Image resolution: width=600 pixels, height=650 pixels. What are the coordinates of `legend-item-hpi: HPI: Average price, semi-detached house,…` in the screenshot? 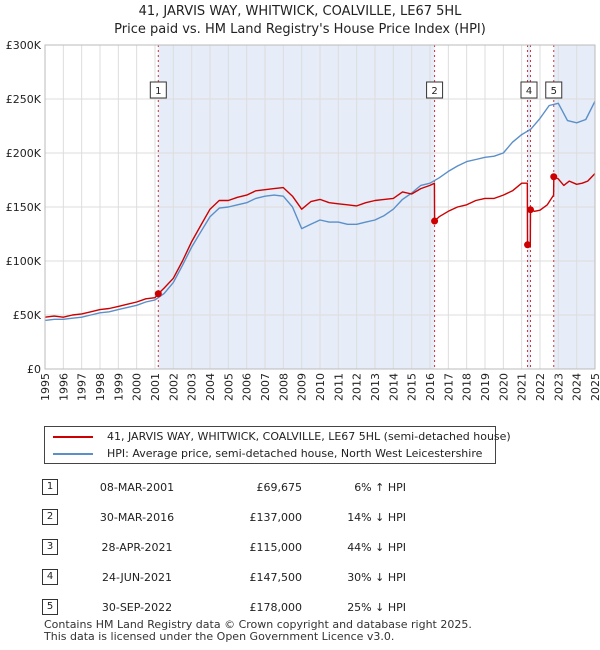 It's located at (267, 453).